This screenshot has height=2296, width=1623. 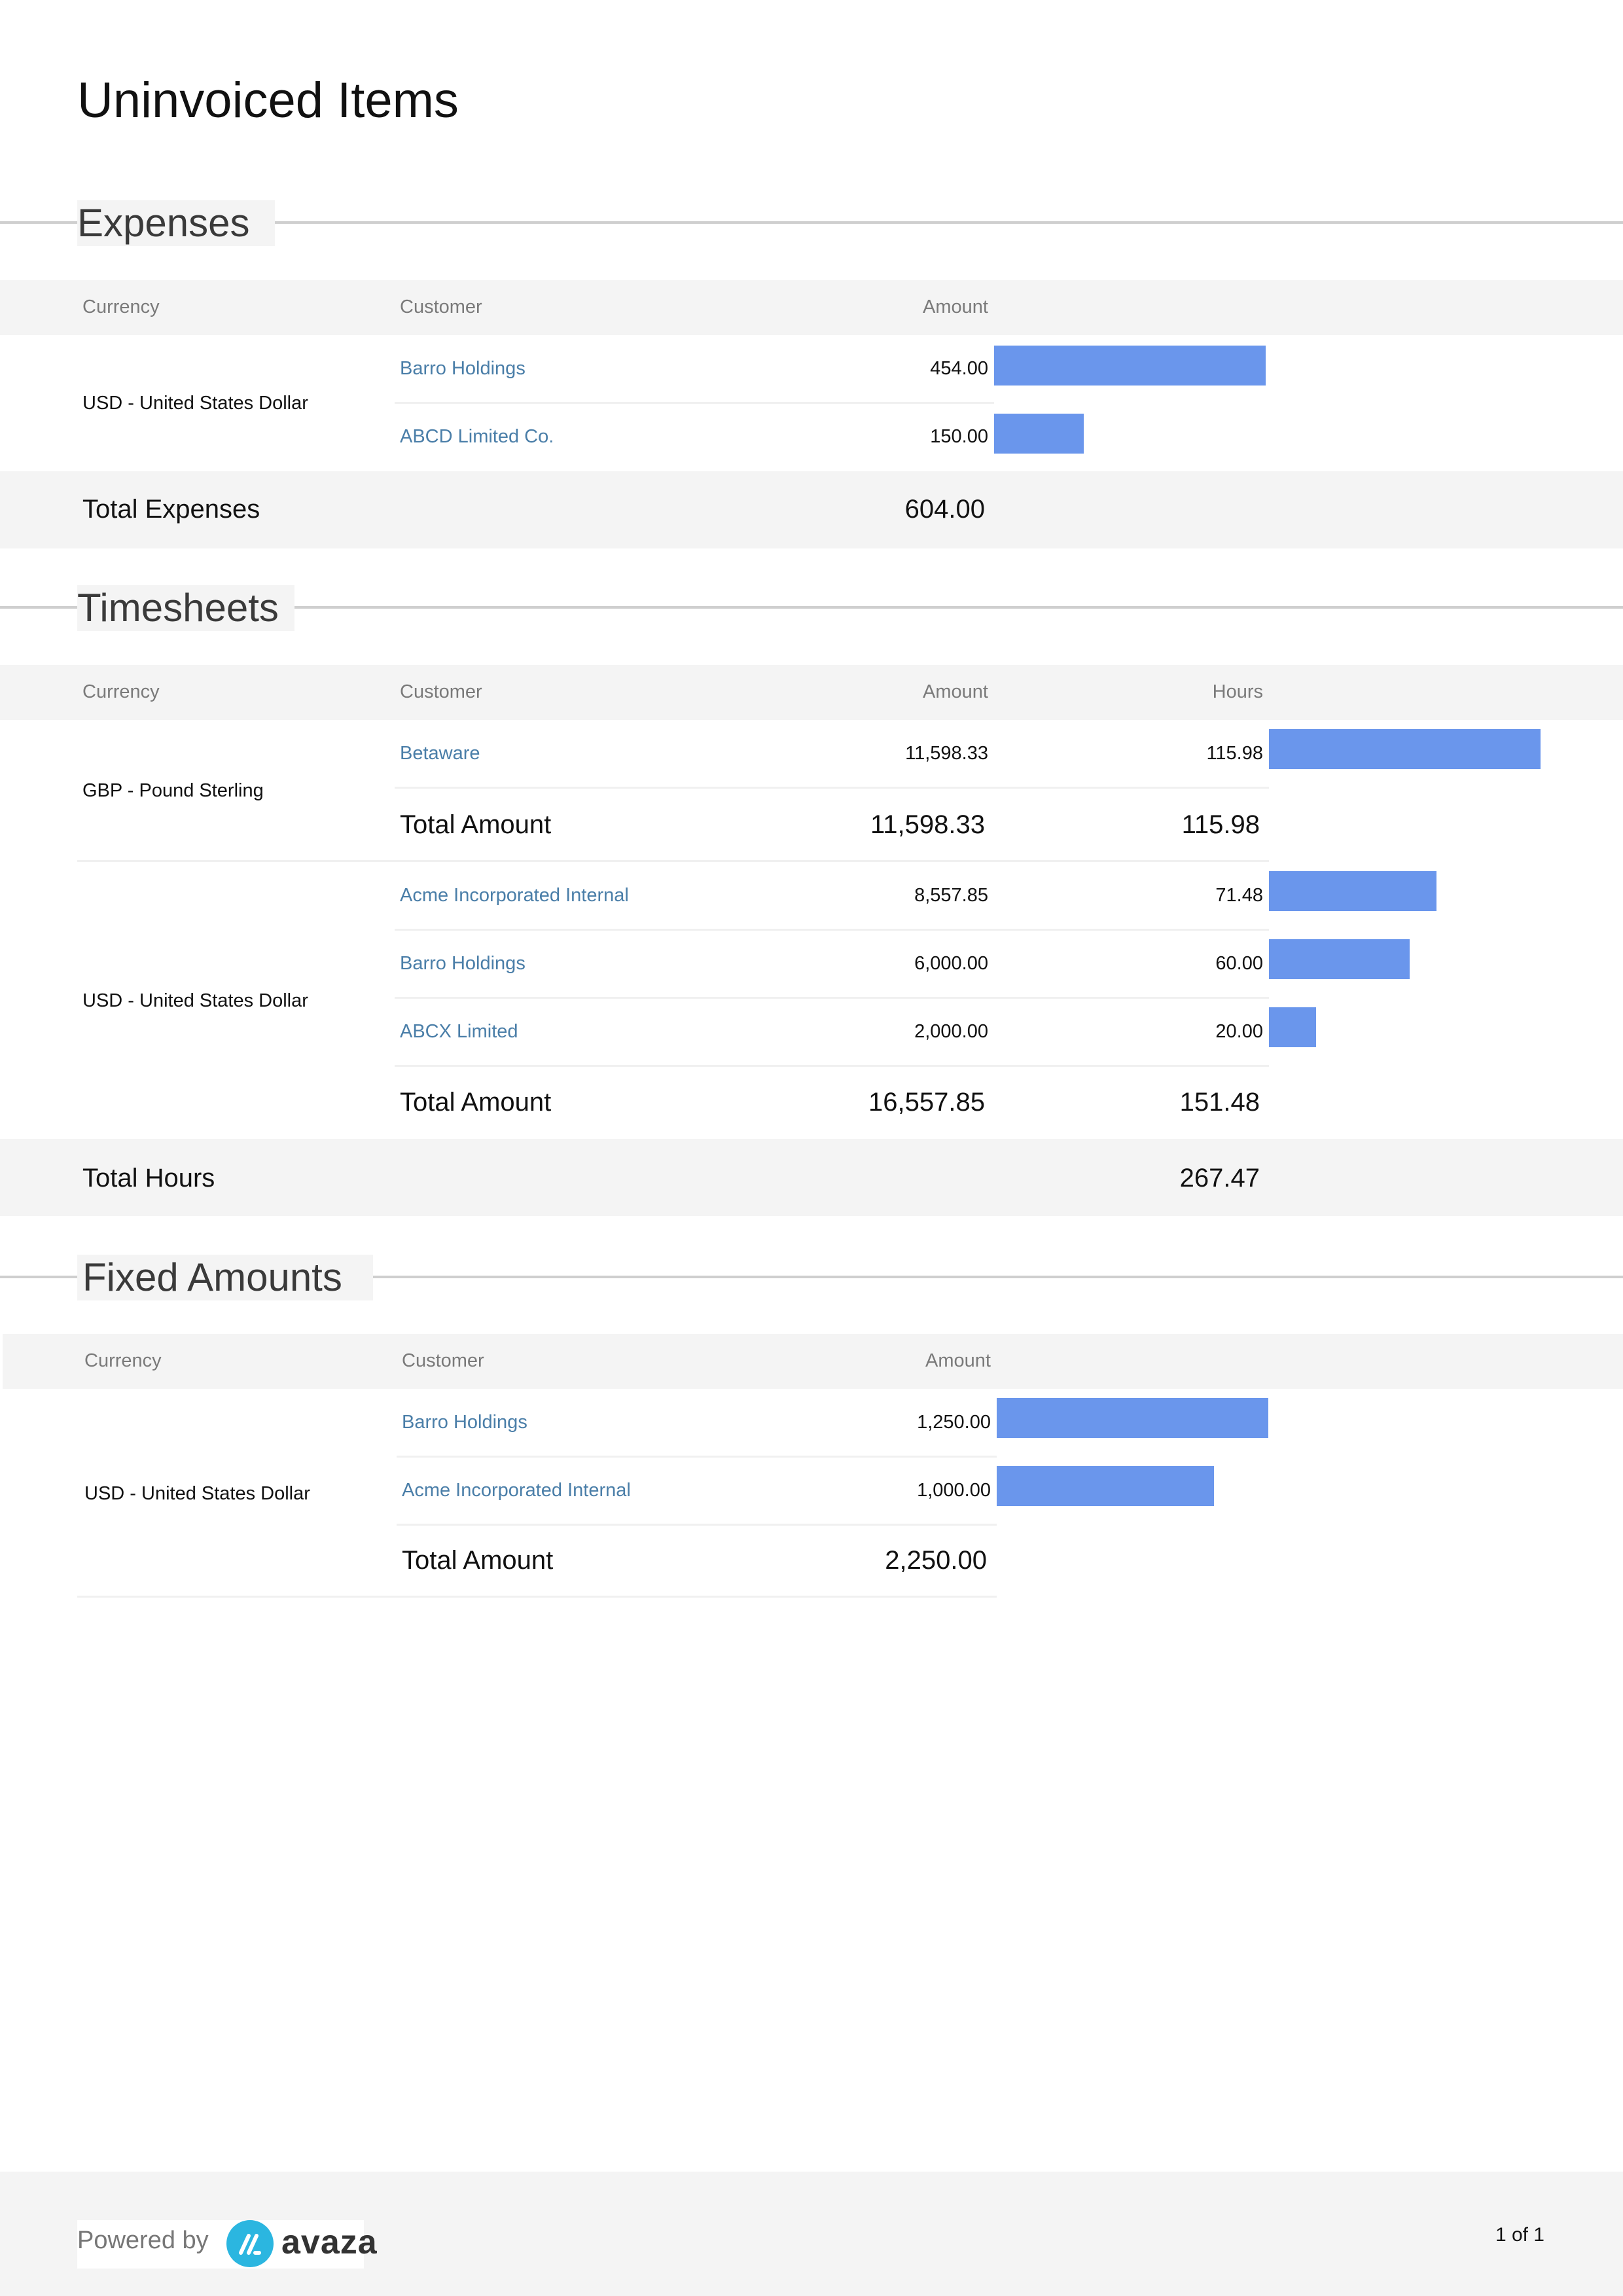 What do you see at coordinates (813, 1361) in the screenshot?
I see `fixed-header-row` at bounding box center [813, 1361].